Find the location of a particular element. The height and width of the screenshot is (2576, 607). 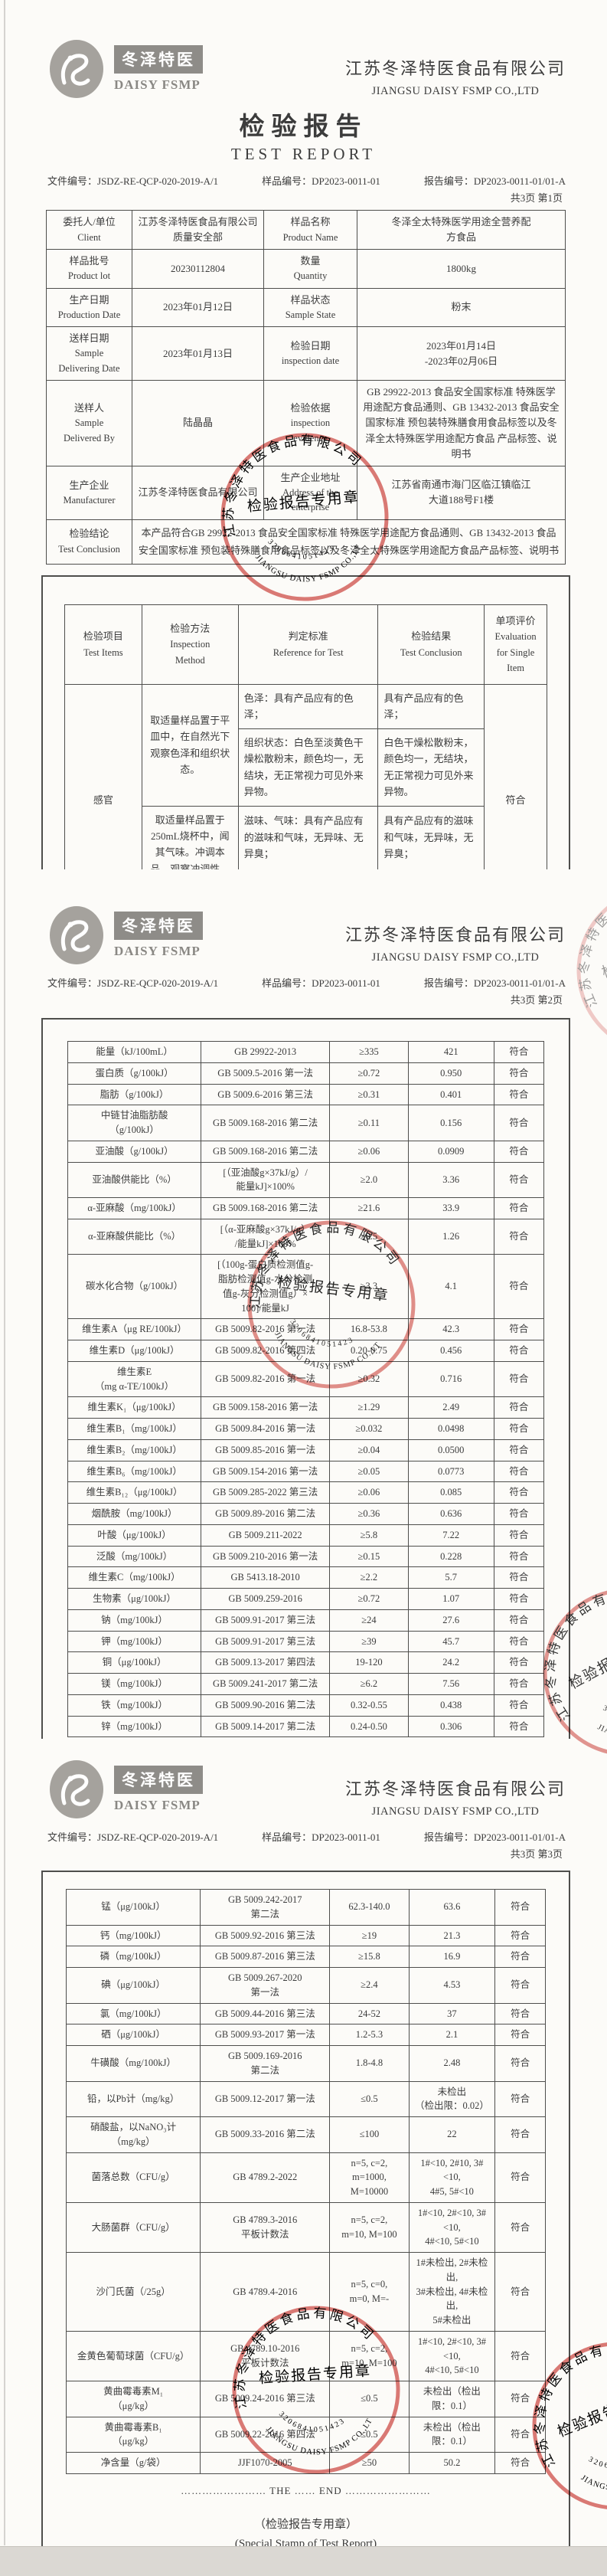

test-method: GB 5009.242-2017 第二法 is located at coordinates (265, 1907).